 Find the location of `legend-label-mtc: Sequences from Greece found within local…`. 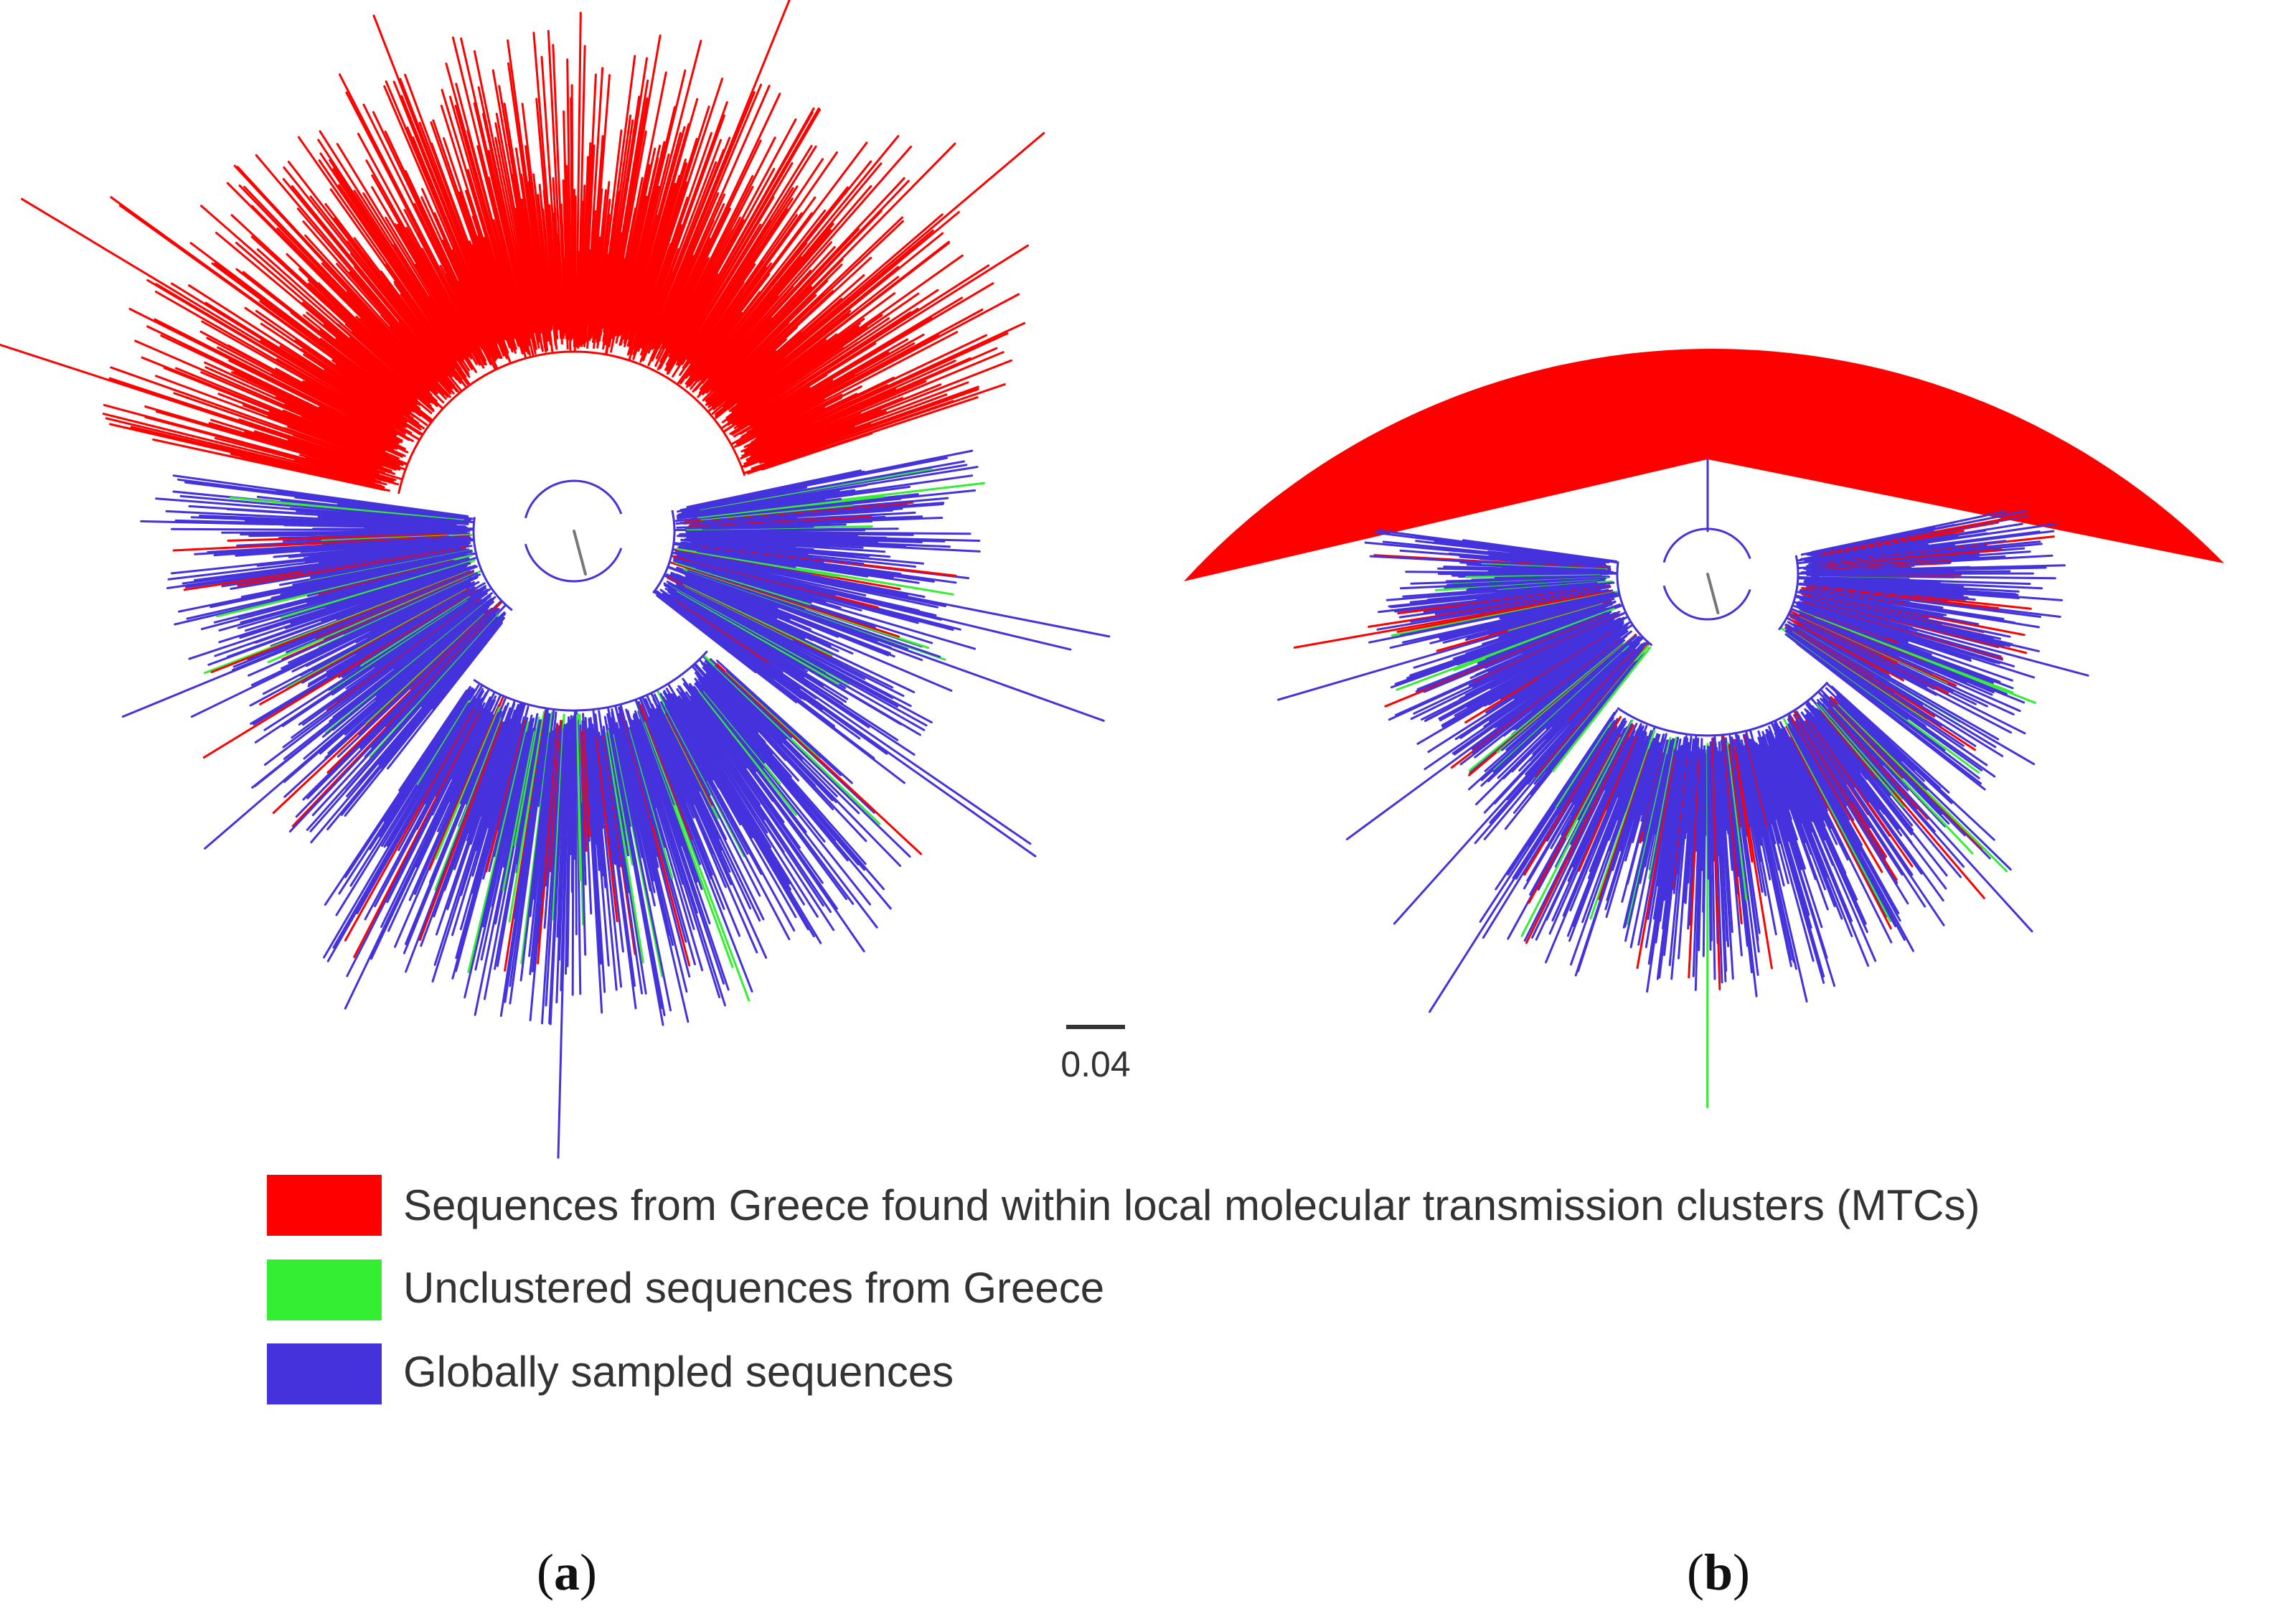

legend-label-mtc: Sequences from Greece found within local… is located at coordinates (1191, 1205).